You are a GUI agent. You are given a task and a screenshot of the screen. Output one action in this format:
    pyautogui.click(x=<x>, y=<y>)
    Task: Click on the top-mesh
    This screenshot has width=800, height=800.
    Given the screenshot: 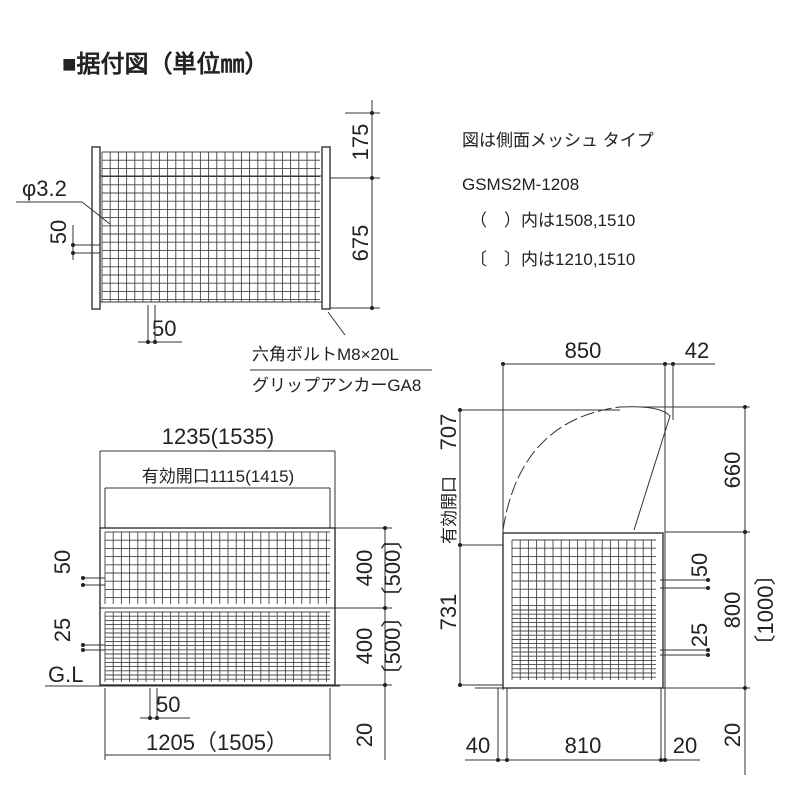 What is the action you would take?
    pyautogui.click(x=210, y=226)
    